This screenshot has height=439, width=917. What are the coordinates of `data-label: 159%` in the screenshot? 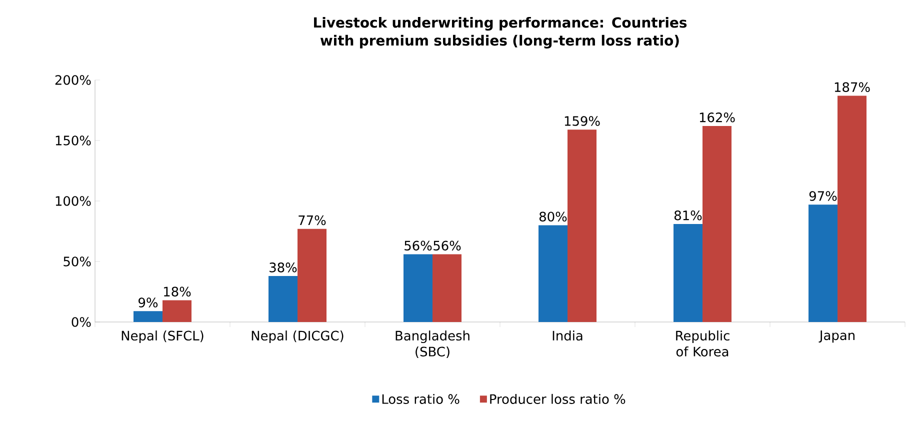 It's located at (582, 121).